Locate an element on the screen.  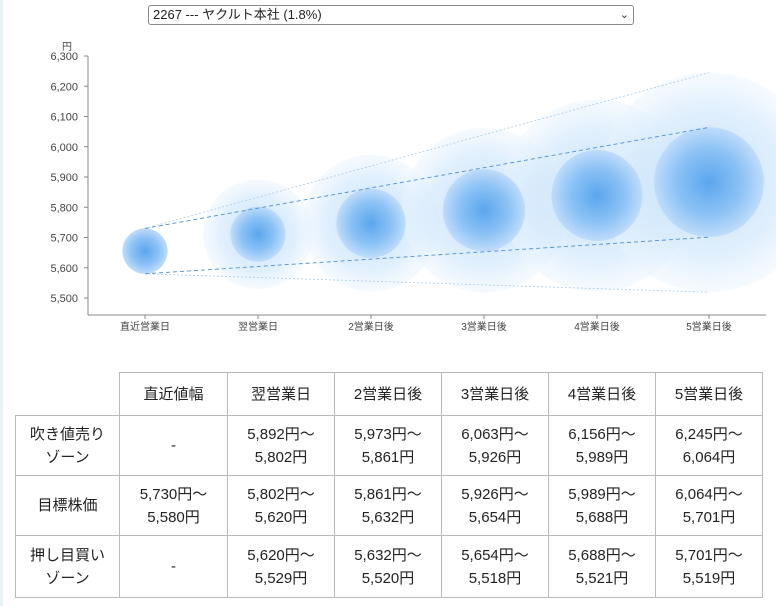
table-header-row: 直近値幅 翌営業日 2営業日後 3営業日後 4営業日後 5営業日後 is located at coordinates (389, 394).